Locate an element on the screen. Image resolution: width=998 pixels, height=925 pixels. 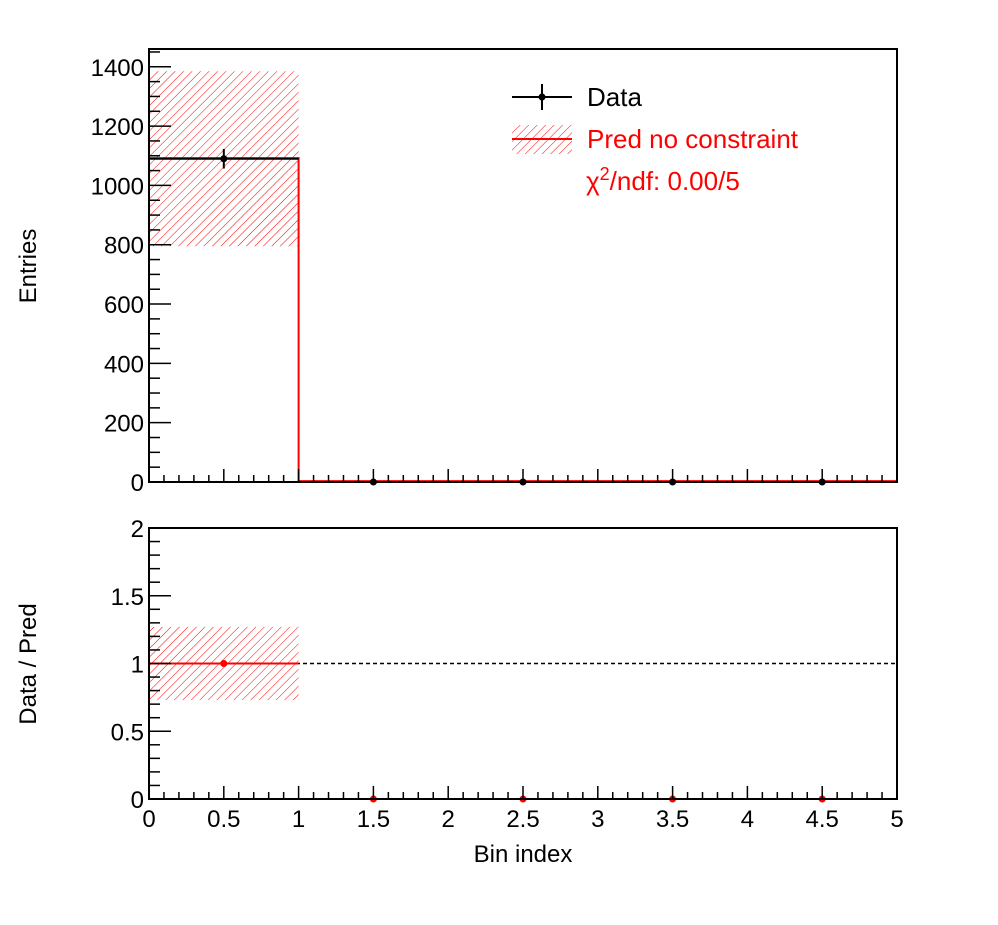
legend-data-marker is located at coordinates (542, 97).